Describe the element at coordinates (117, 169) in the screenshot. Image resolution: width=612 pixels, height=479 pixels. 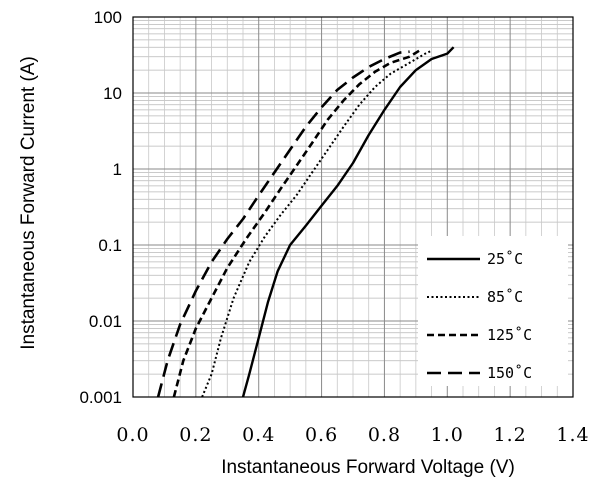
I see `y-tick-label: 1` at that location.